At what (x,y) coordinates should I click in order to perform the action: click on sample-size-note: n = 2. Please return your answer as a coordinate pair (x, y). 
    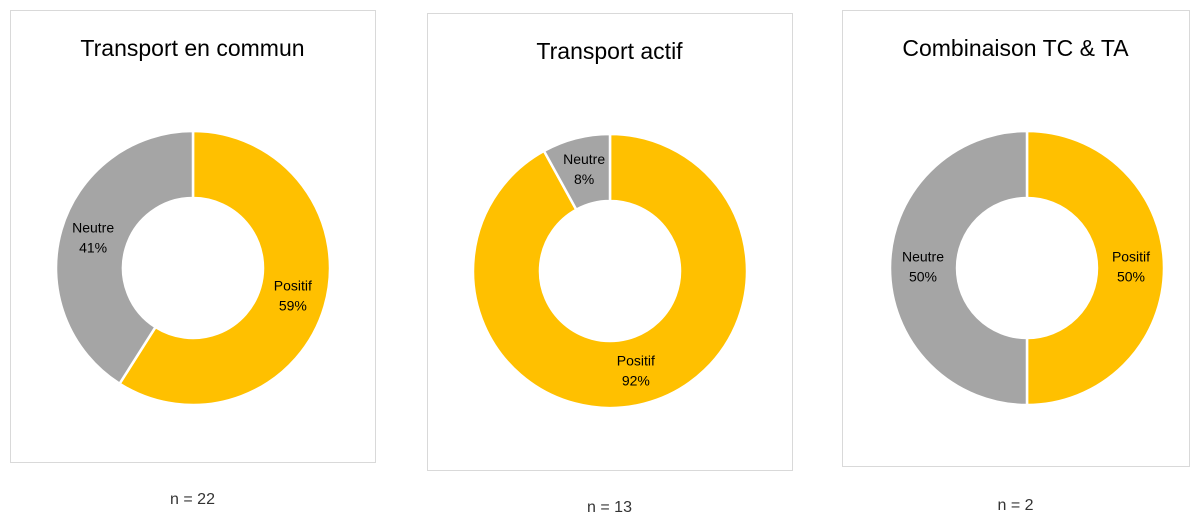
    Looking at the image, I should click on (1015, 505).